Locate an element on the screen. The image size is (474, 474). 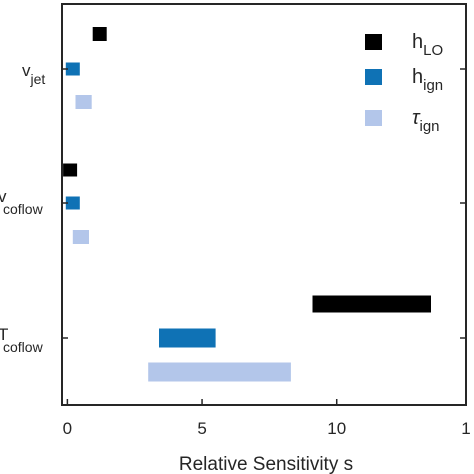
category-label: vjet is located at coordinates (33, 74).